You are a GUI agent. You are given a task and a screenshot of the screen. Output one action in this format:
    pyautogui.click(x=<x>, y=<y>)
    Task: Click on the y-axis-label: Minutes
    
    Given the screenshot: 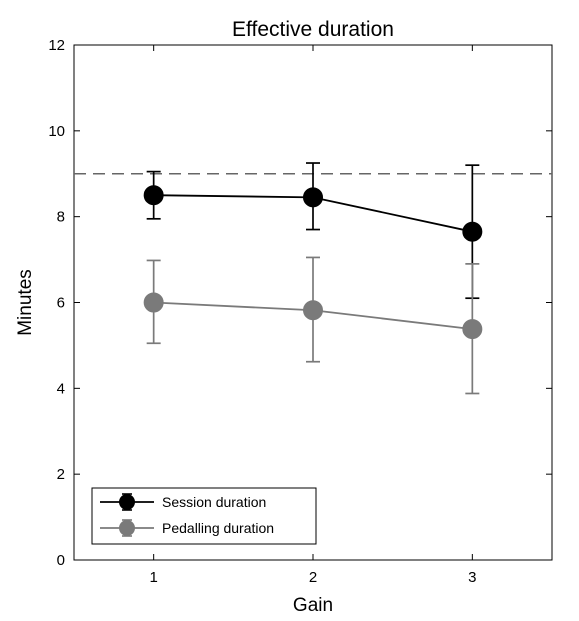 What is the action you would take?
    pyautogui.click(x=25, y=302)
    